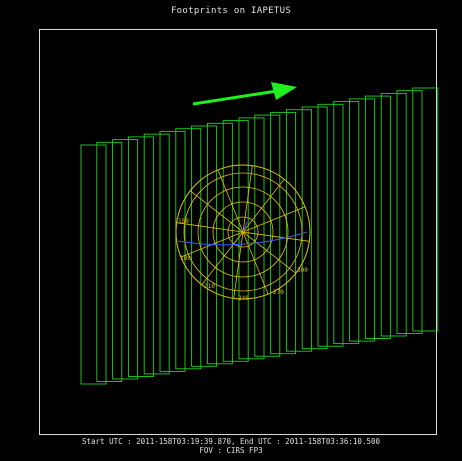 This screenshot has width=462, height=461. What do you see at coordinates (278, 292) in the screenshot?
I see `longitude-label: 270` at bounding box center [278, 292].